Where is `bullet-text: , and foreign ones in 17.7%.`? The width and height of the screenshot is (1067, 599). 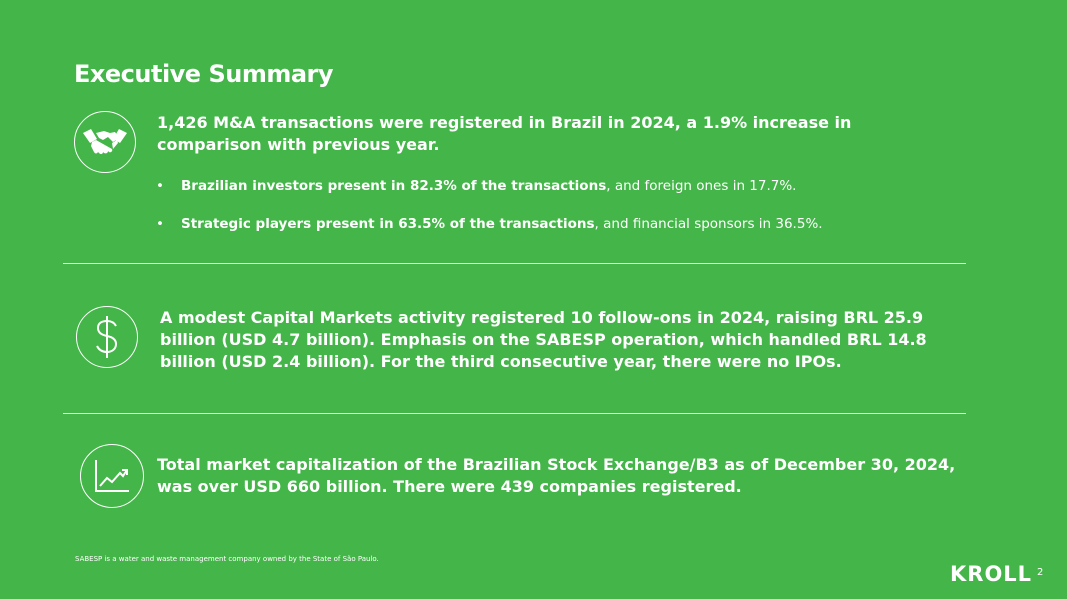
bullet-text: , and foreign ones in 17.7%. is located at coordinates (701, 186).